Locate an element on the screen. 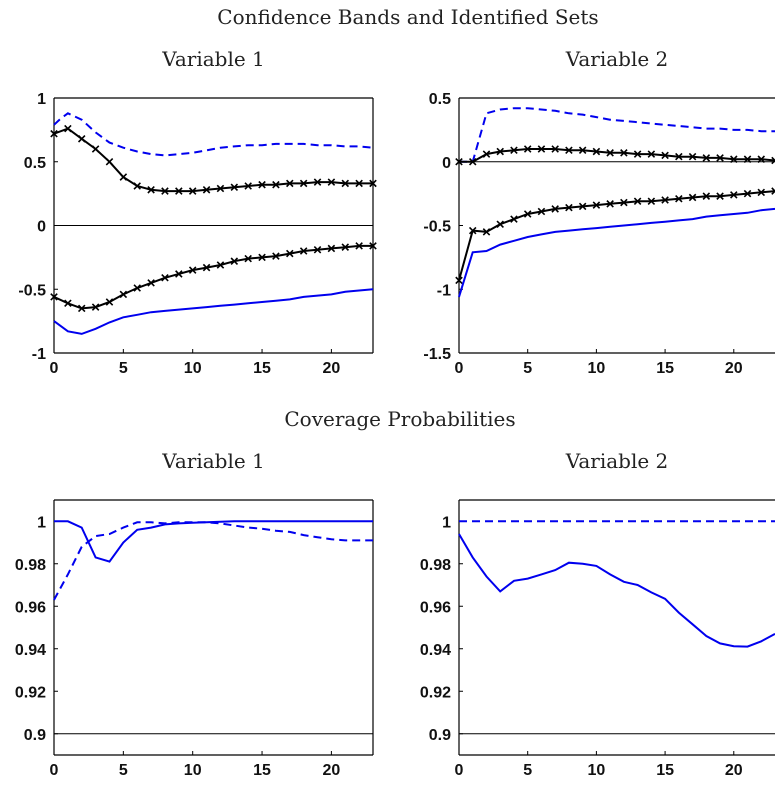  y-tick-label: 0.96 is located at coordinates (435, 607).